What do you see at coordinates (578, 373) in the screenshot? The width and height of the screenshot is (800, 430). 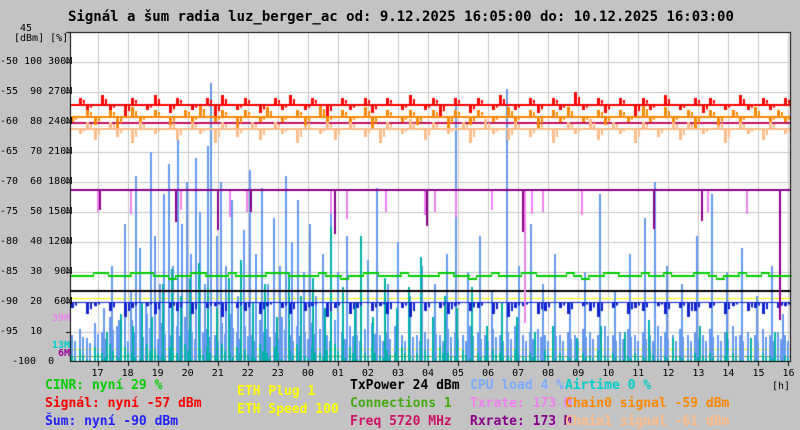 I see `x-axis-hour-label: 09` at bounding box center [578, 373].